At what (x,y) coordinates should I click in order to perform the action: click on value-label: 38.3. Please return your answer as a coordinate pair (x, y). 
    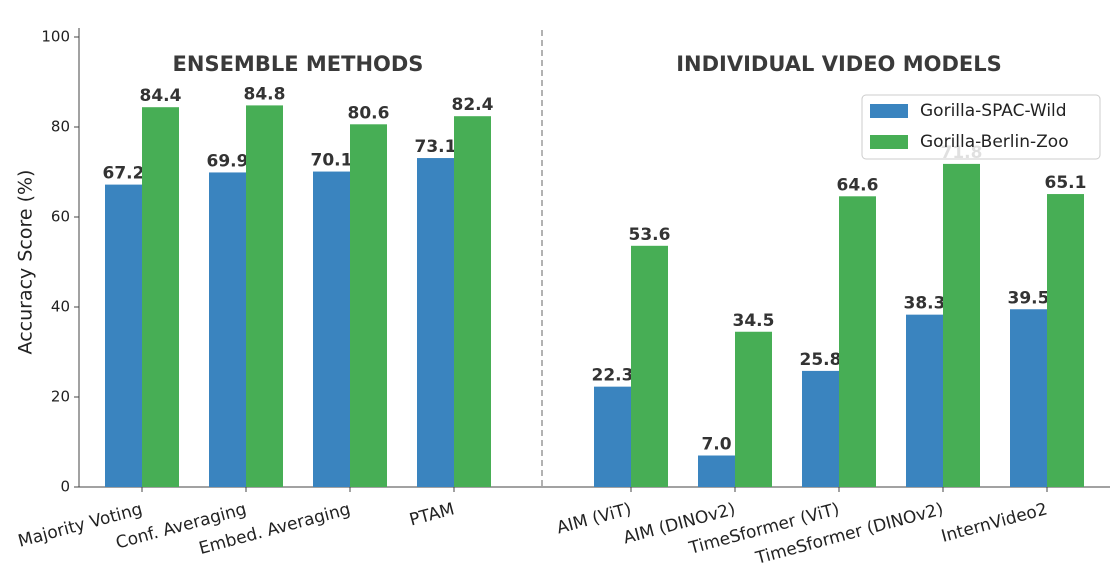
    Looking at the image, I should click on (925, 304).